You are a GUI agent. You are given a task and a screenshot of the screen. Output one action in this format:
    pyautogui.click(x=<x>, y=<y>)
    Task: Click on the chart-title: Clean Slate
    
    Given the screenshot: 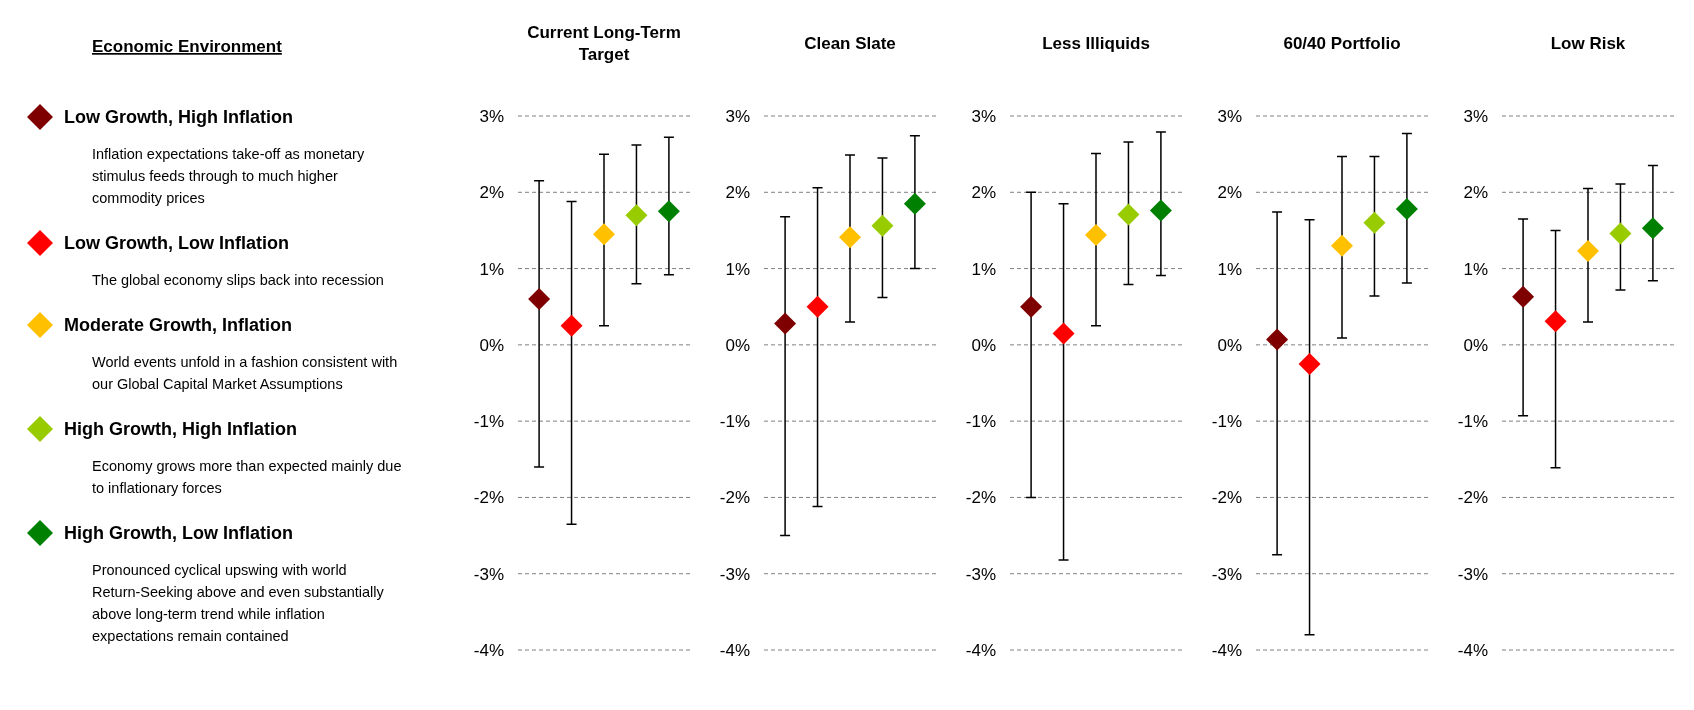 What is the action you would take?
    pyautogui.click(x=850, y=43)
    